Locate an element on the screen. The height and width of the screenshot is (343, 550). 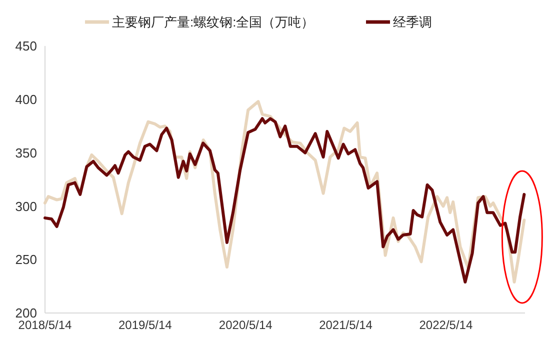
x-tick-label: 2019/5/14 is located at coordinates (145, 325).